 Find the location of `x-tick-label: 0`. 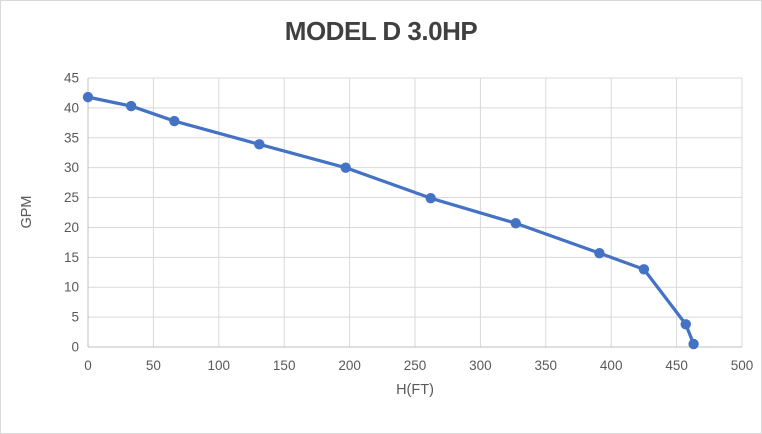

x-tick-label: 0 is located at coordinates (88, 365).